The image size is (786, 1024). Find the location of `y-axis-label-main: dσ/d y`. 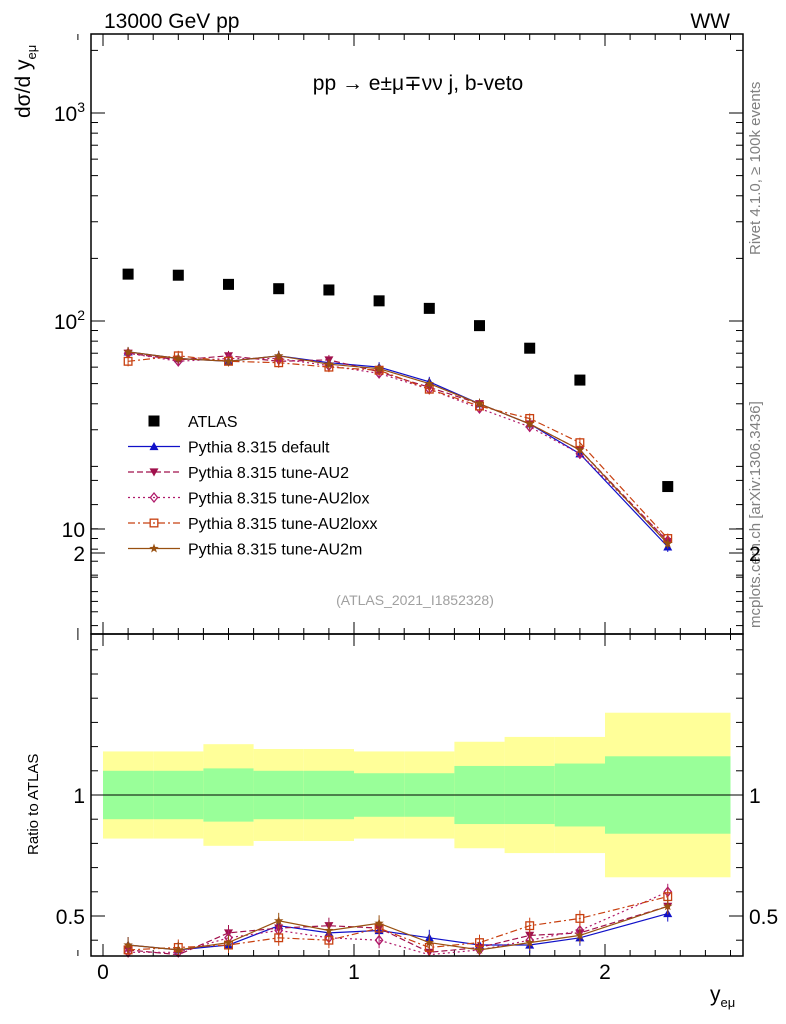

y-axis-label-main: dσ/d y is located at coordinates (23, 88).